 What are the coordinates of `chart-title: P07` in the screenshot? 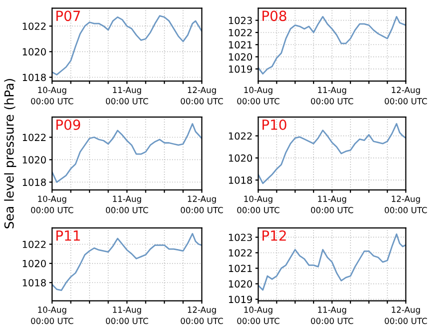 It's located at (68, 16).